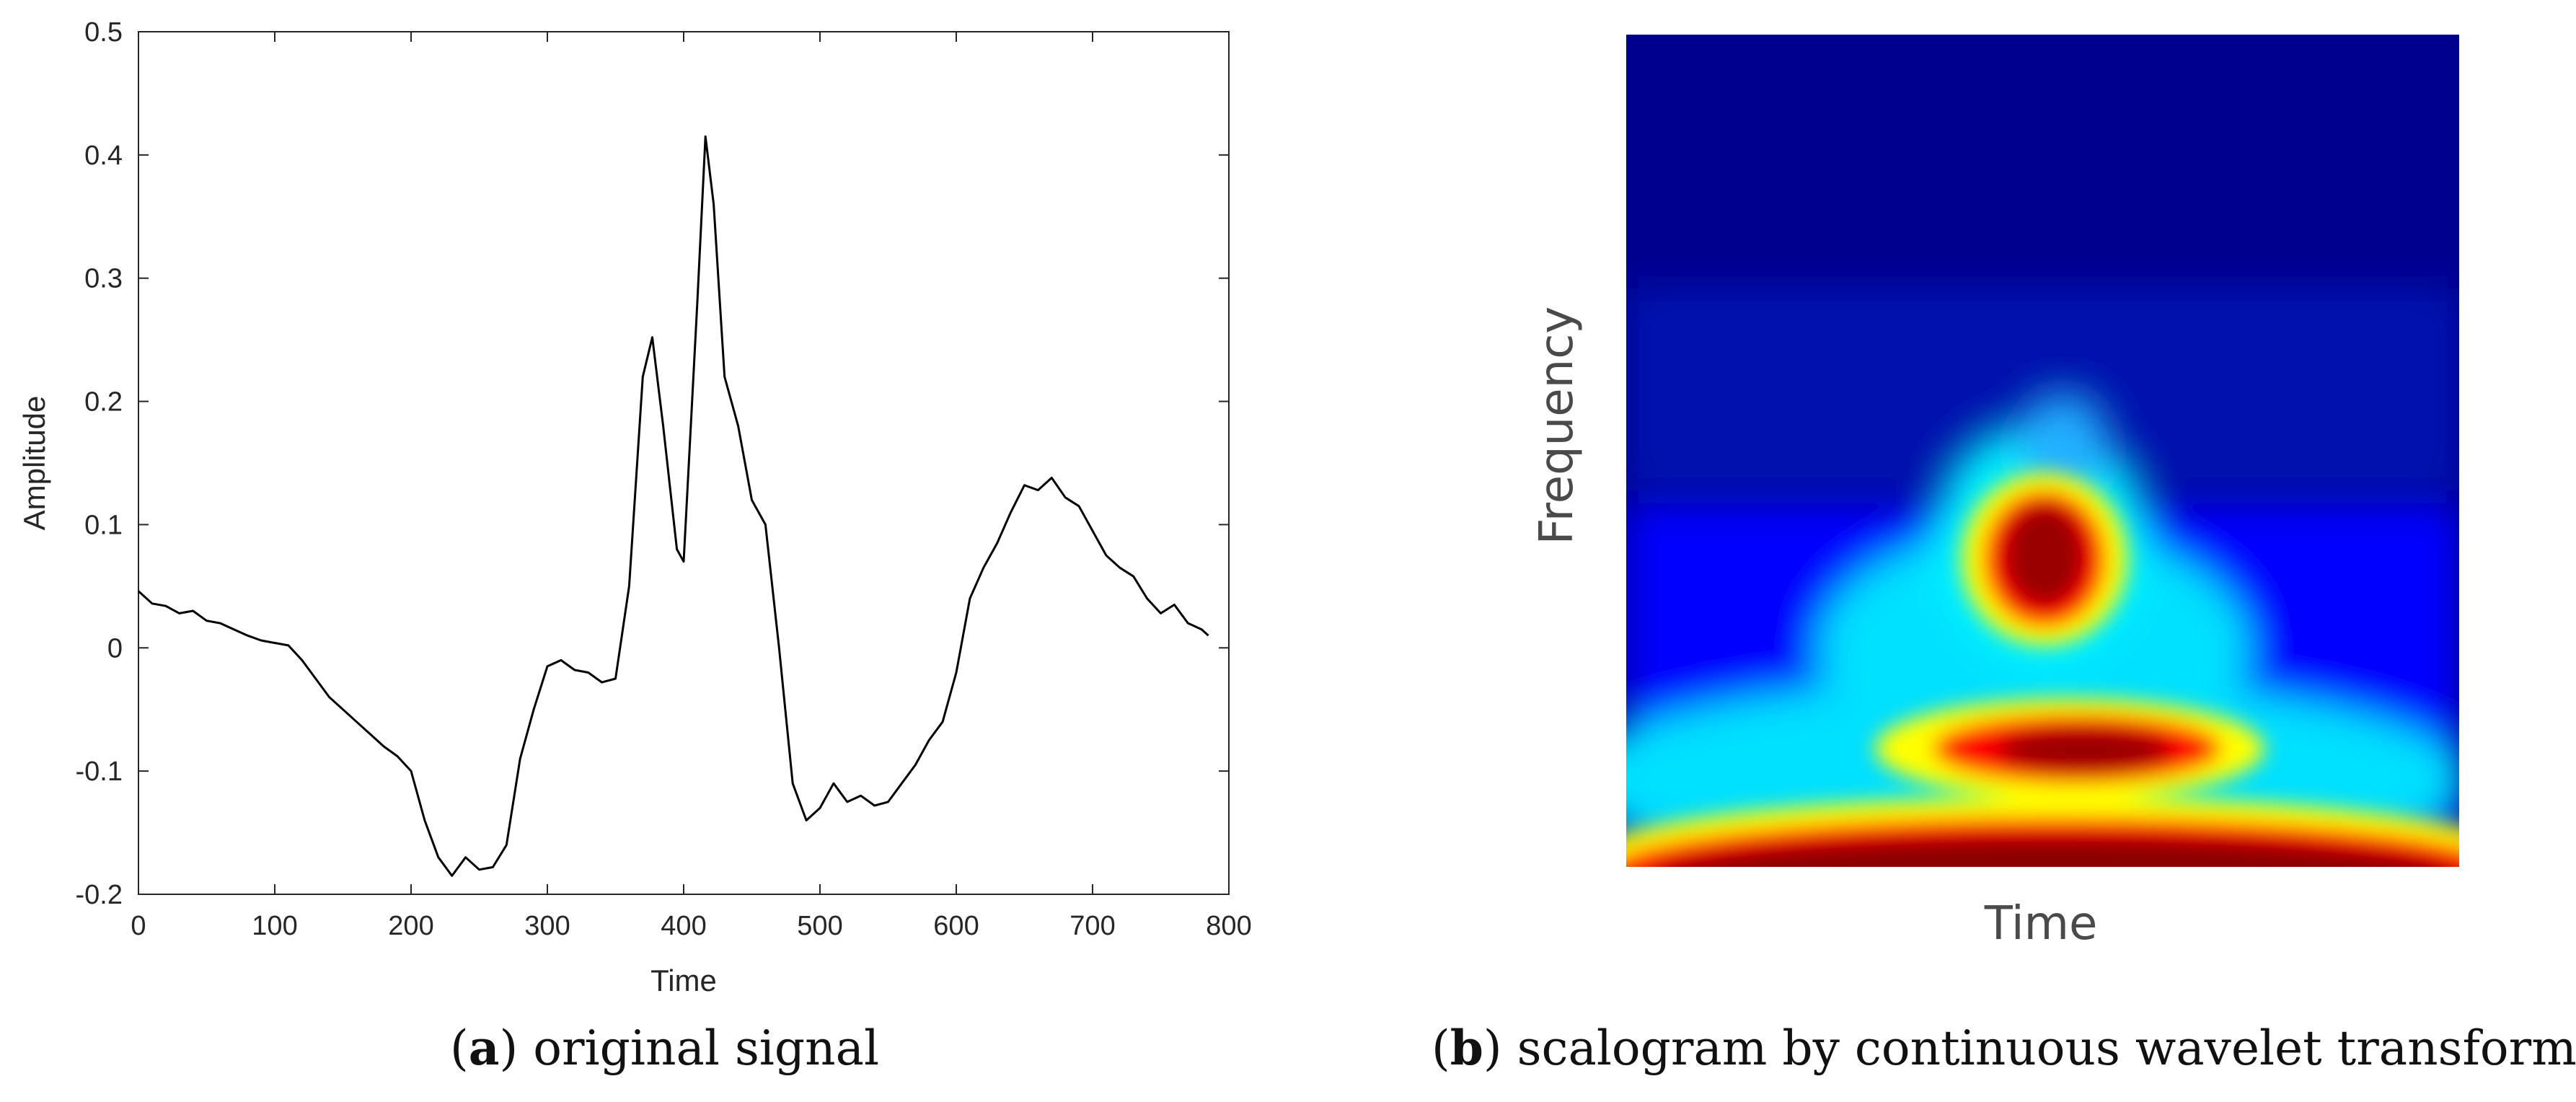  I want to click on x-tick-label: 800, so click(1228, 926).